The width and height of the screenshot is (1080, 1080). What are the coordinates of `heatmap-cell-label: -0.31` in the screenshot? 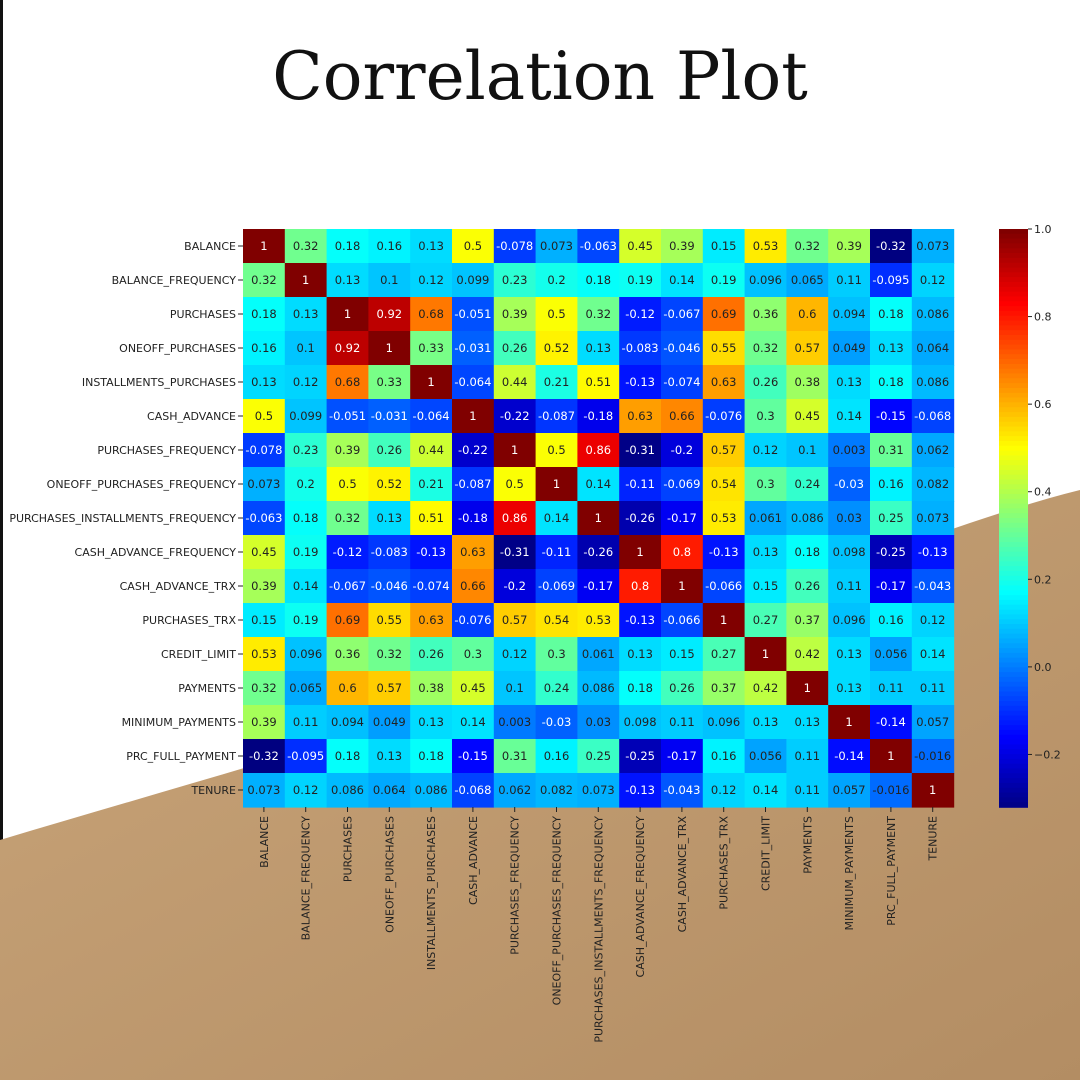 It's located at (640, 450).